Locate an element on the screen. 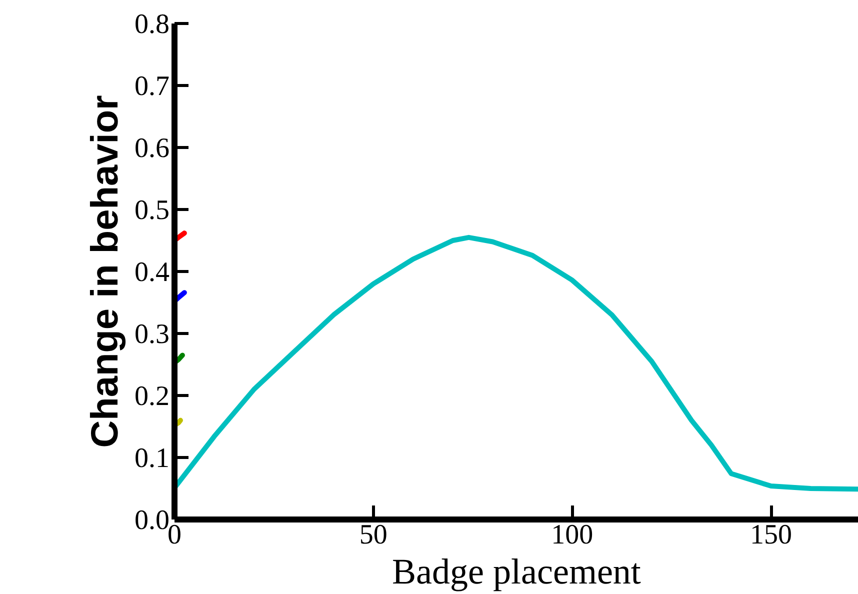 The image size is (858, 594). x-tick-label: 0 is located at coordinates (175, 535).